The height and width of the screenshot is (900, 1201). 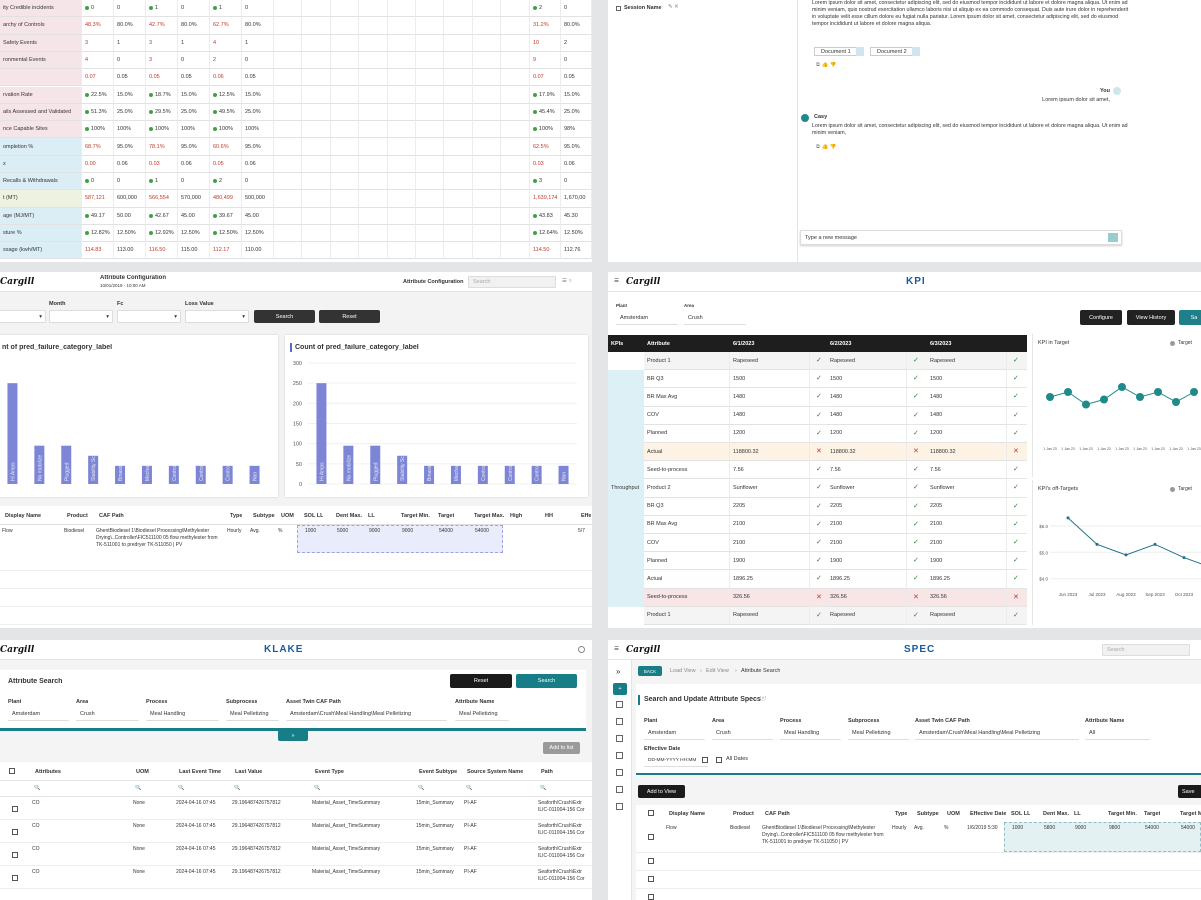 I want to click on action-button: View History, so click(x=1151, y=317).